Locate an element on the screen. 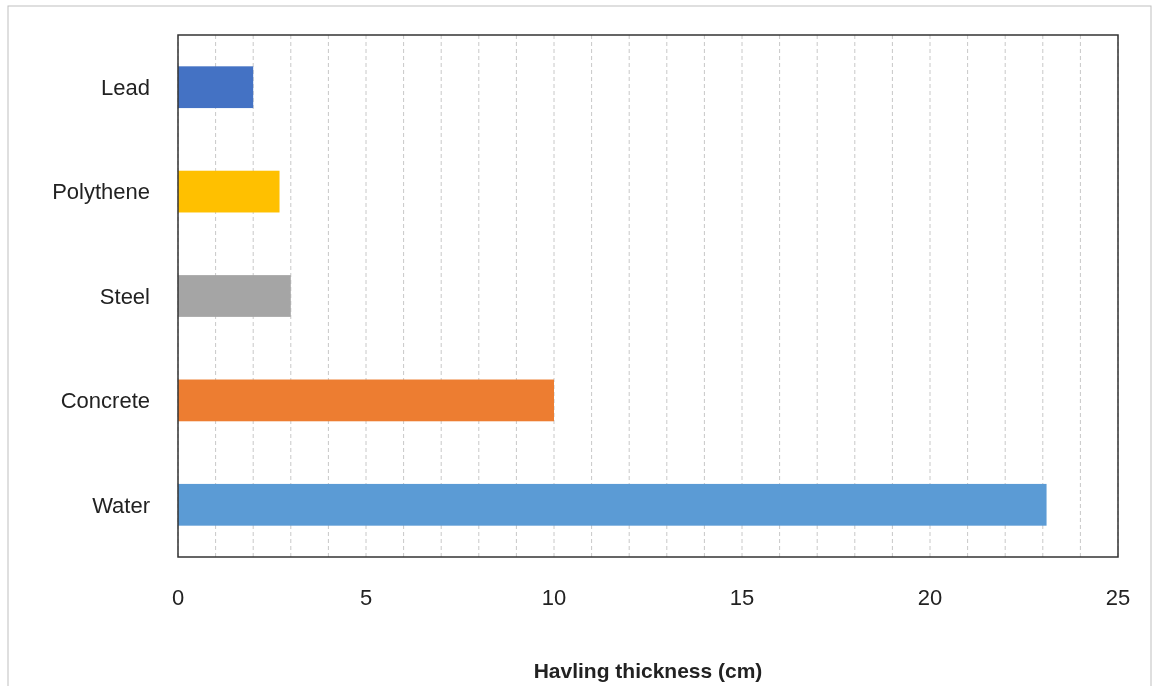  x-tick-label: 5 is located at coordinates (366, 597).